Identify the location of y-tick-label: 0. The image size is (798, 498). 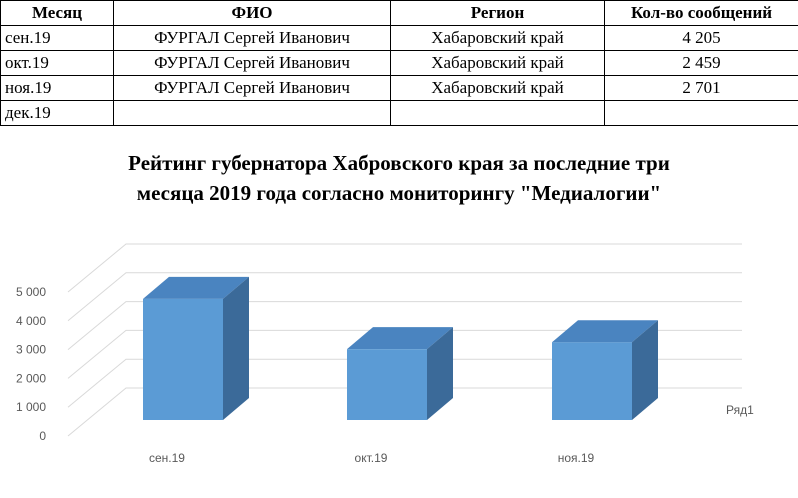
(42, 436).